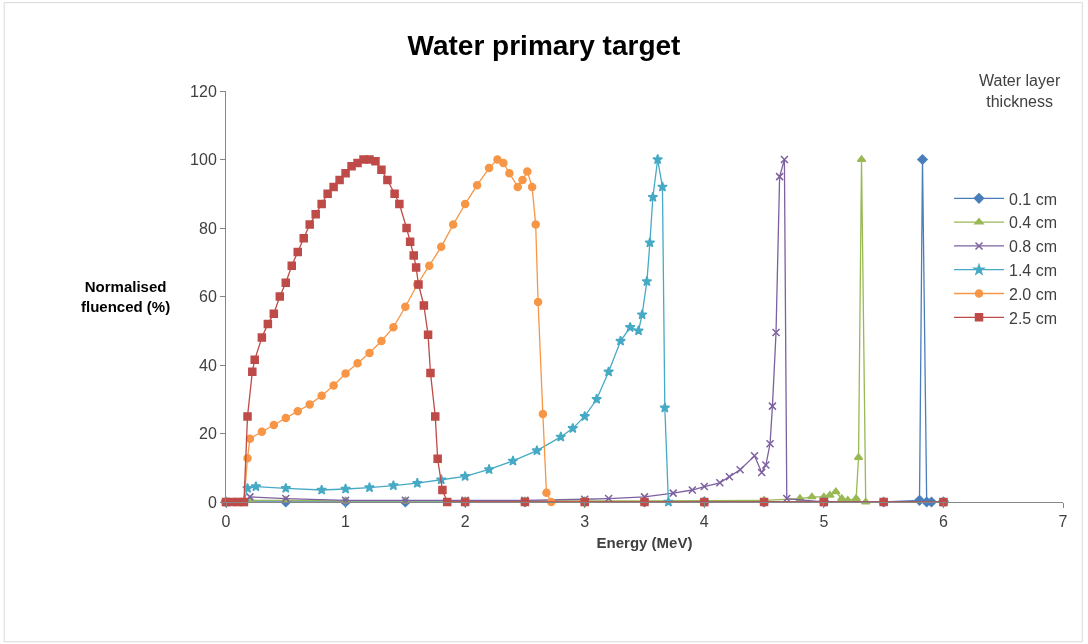 Image resolution: width=1088 pixels, height=644 pixels. I want to click on y-tick-label: 120, so click(203, 91).